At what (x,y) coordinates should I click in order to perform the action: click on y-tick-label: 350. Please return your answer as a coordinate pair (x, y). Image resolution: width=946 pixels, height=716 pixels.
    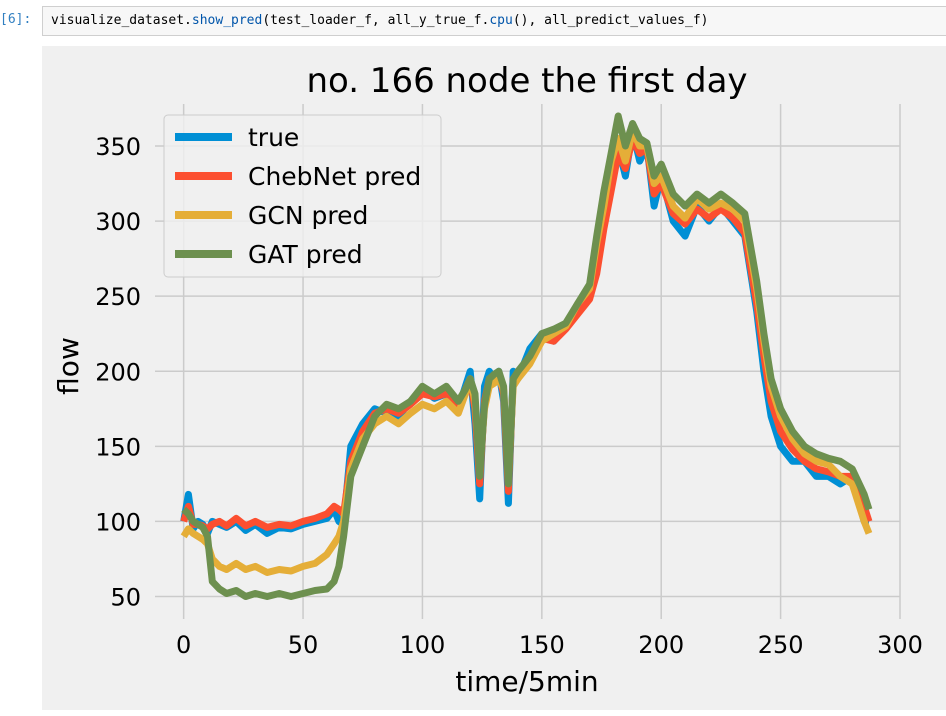
    Looking at the image, I should click on (118, 147).